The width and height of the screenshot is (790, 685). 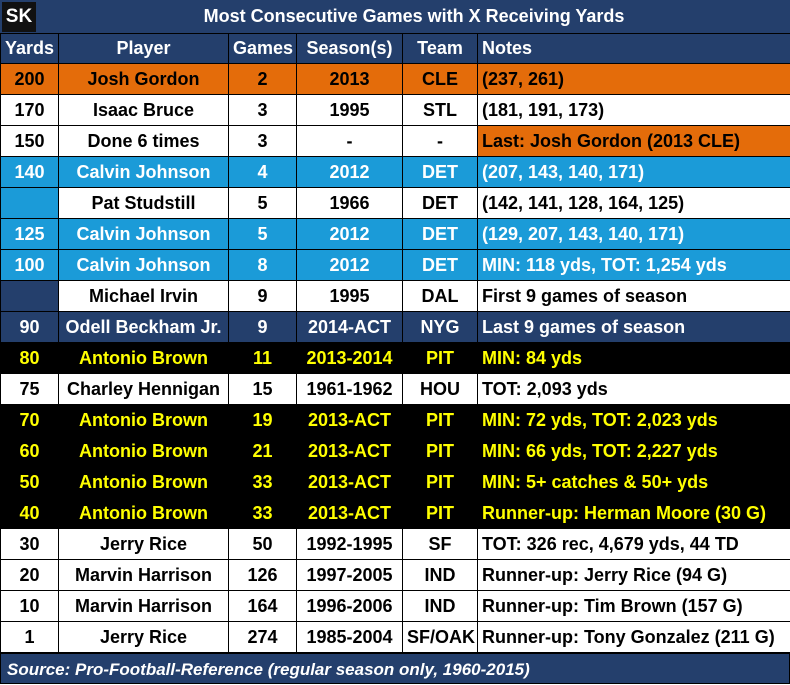 I want to click on player-cell: Josh Gordon, so click(x=144, y=79).